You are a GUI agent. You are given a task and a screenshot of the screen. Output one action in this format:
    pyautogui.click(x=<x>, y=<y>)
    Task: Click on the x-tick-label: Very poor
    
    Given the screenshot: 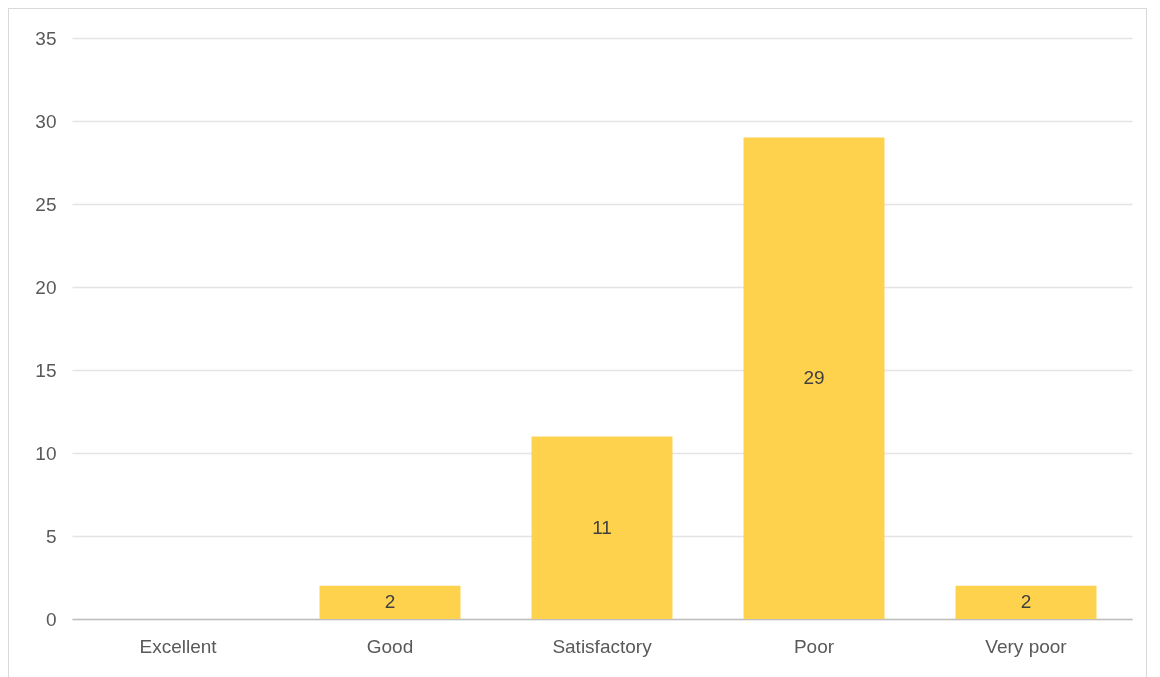 What is the action you would take?
    pyautogui.click(x=1026, y=646)
    